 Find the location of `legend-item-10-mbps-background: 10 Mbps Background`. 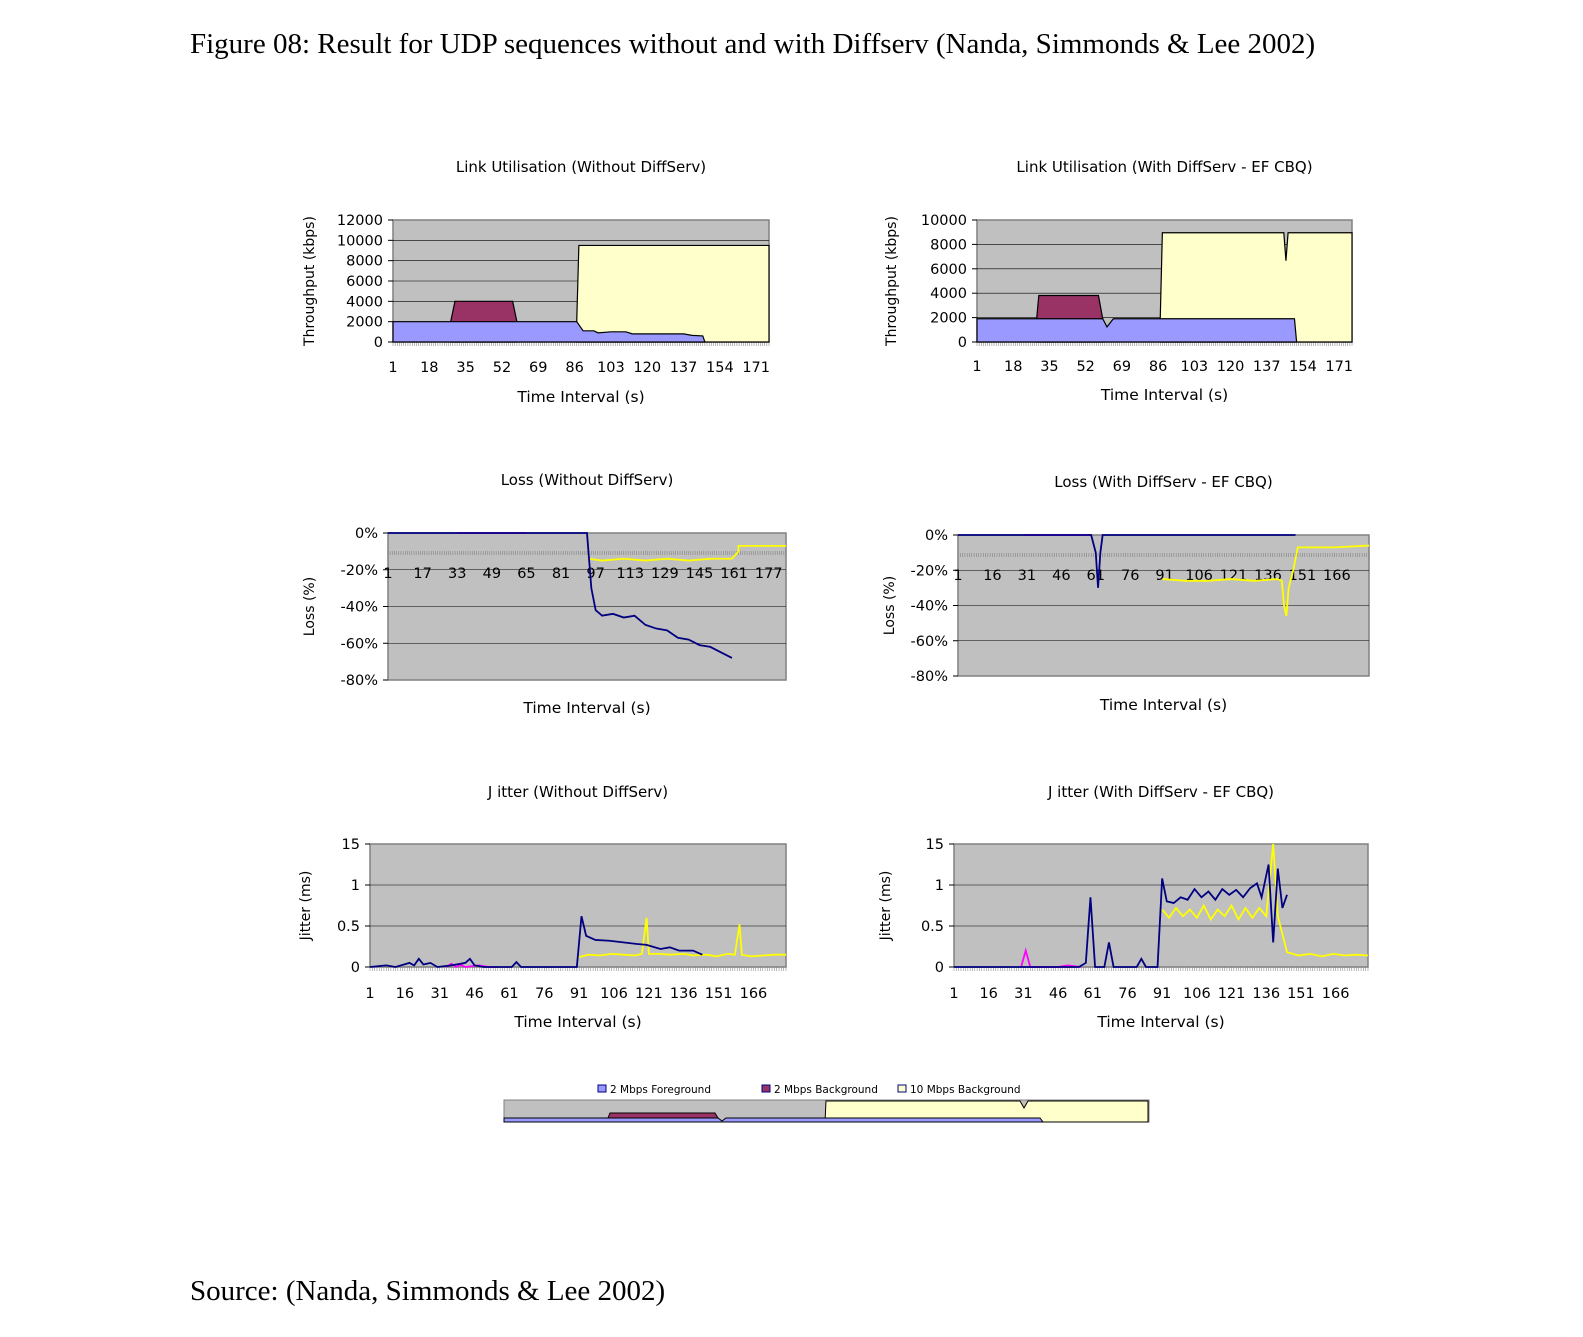

legend-item-10-mbps-background: 10 Mbps Background is located at coordinates (959, 1090).